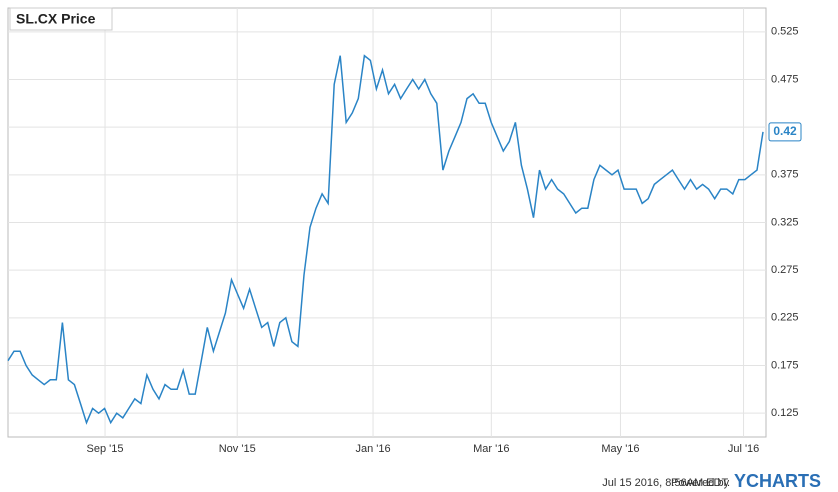  Describe the element at coordinates (785, 32) in the screenshot. I see `y-tick-label: 0.525` at that location.